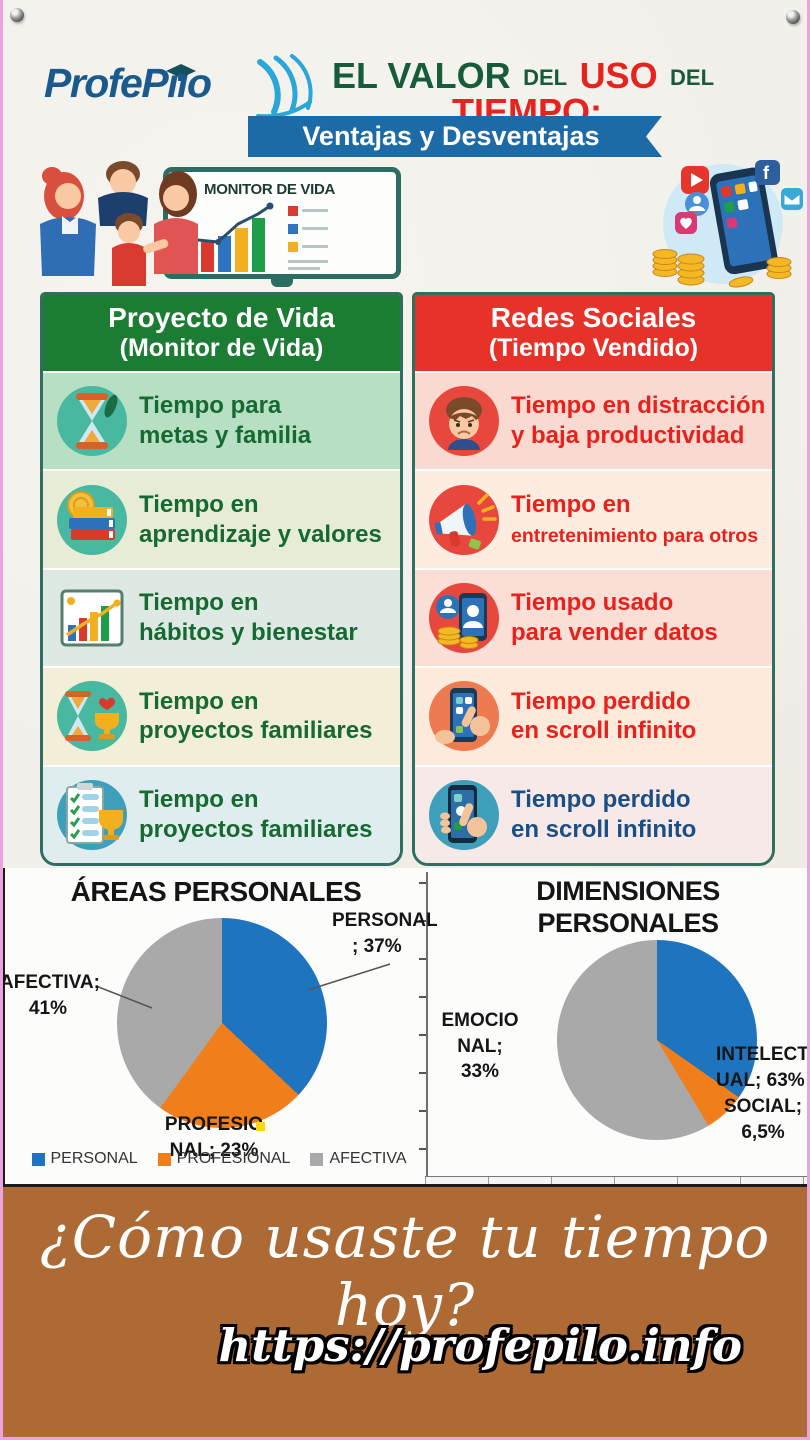  Describe the element at coordinates (223, 1159) in the screenshot. I see `legend-item: PROFESIONAL` at that location.